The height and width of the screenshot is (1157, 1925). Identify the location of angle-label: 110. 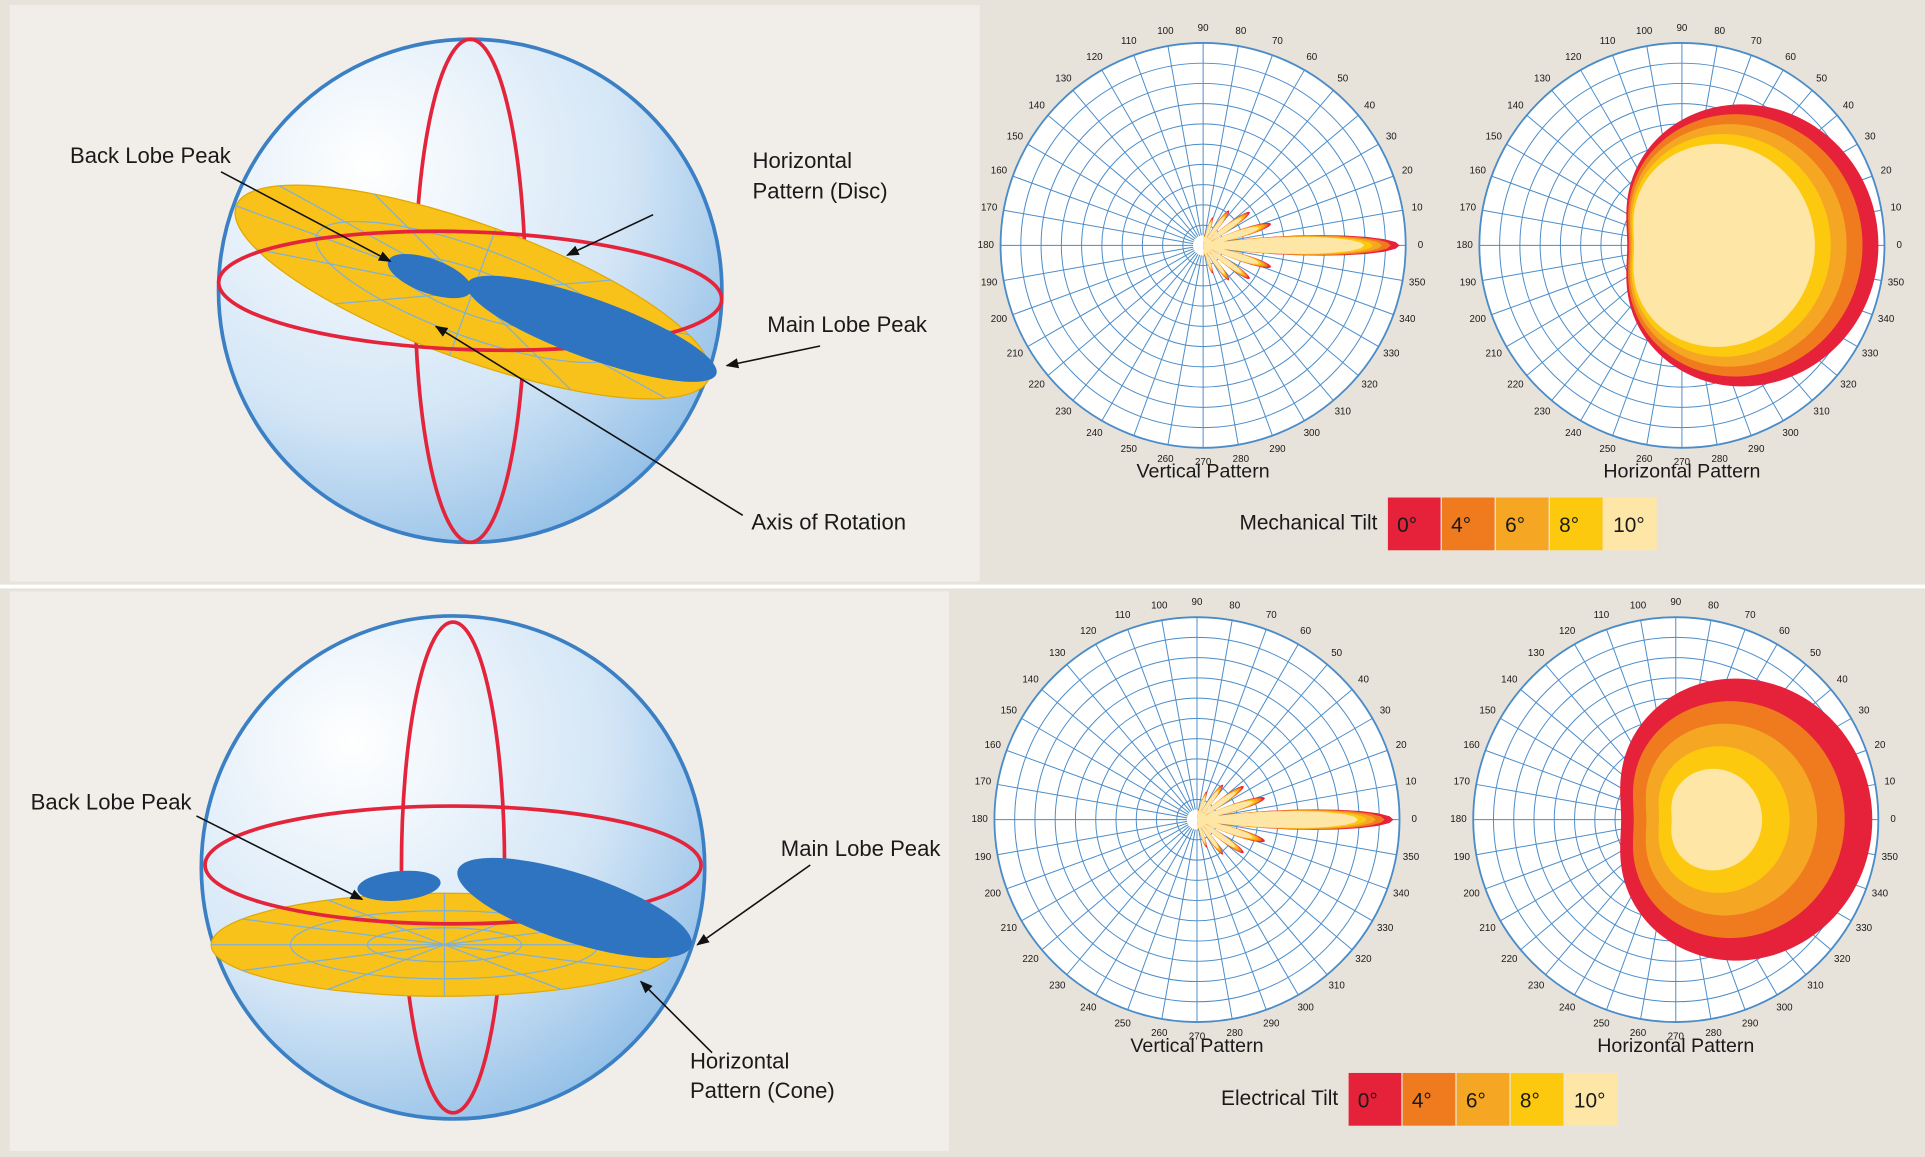
(1123, 615).